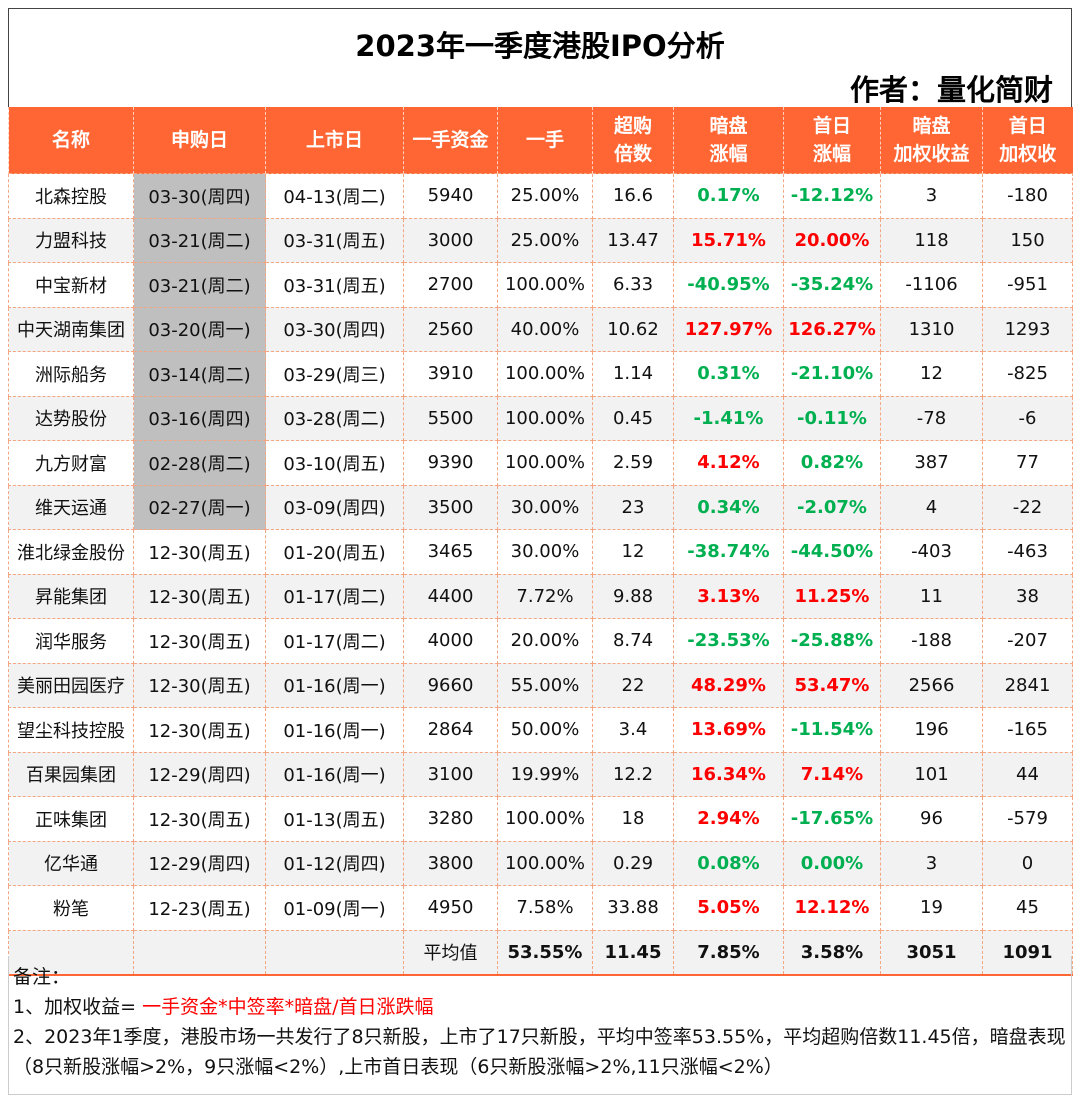 The height and width of the screenshot is (1100, 1080). Describe the element at coordinates (71, 240) in the screenshot. I see `cell-name: 力盟科技` at that location.